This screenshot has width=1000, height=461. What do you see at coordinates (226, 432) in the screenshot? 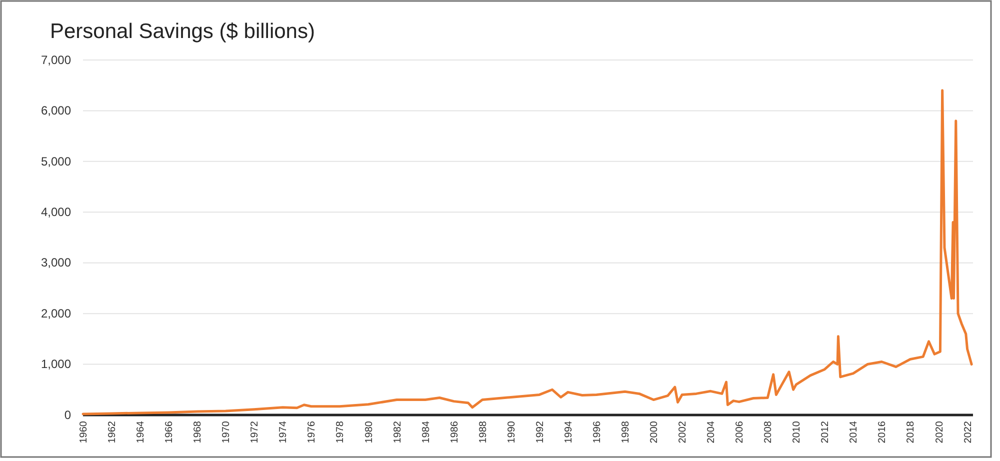
I see `x-tick-label: 1970` at bounding box center [226, 432].